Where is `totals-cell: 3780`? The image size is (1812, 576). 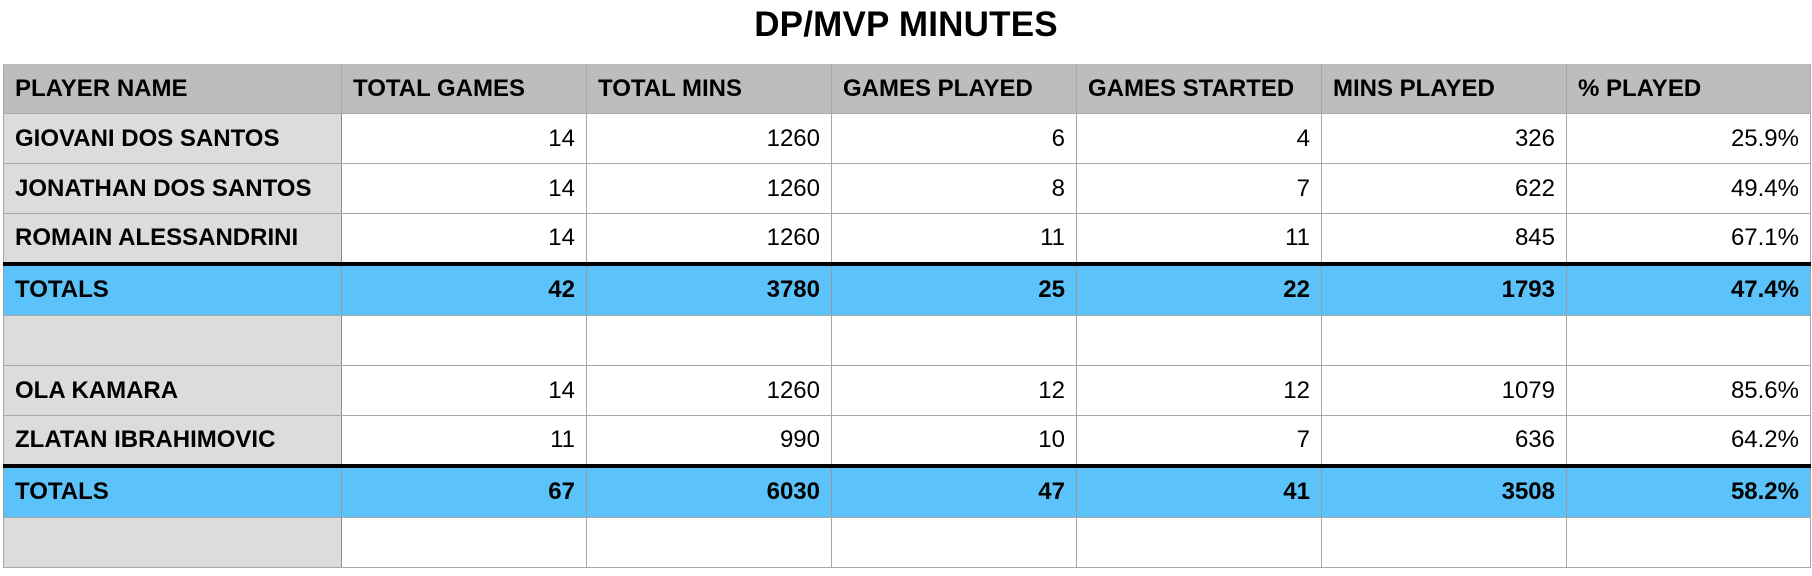 totals-cell: 3780 is located at coordinates (709, 288).